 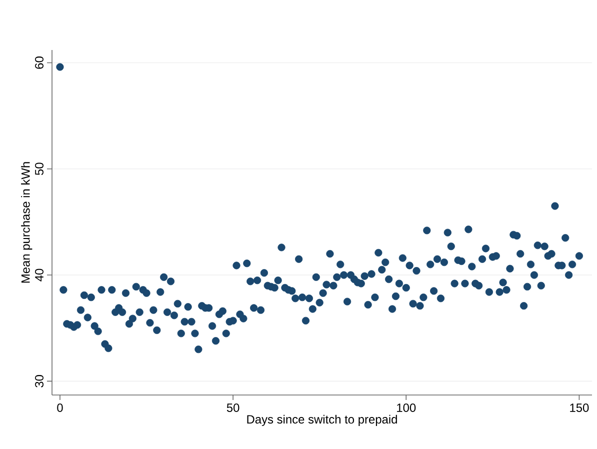 What do you see at coordinates (579, 408) in the screenshot?
I see `x-tick-label: 150` at bounding box center [579, 408].